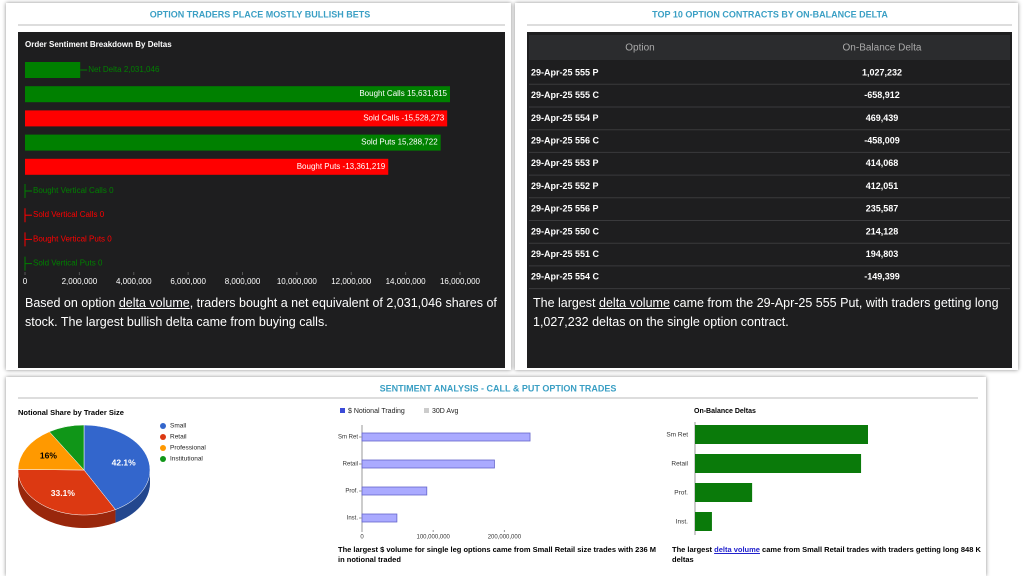 The height and width of the screenshot is (576, 1024). Describe the element at coordinates (565, 118) in the screenshot. I see `cell: 29-Apr-25 554 P` at that location.